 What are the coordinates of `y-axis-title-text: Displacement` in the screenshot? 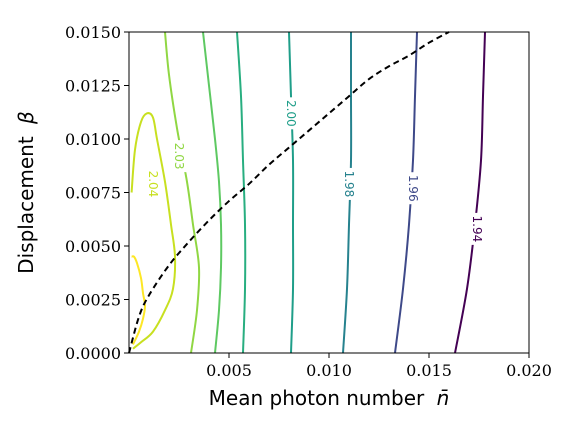 It's located at (26, 205).